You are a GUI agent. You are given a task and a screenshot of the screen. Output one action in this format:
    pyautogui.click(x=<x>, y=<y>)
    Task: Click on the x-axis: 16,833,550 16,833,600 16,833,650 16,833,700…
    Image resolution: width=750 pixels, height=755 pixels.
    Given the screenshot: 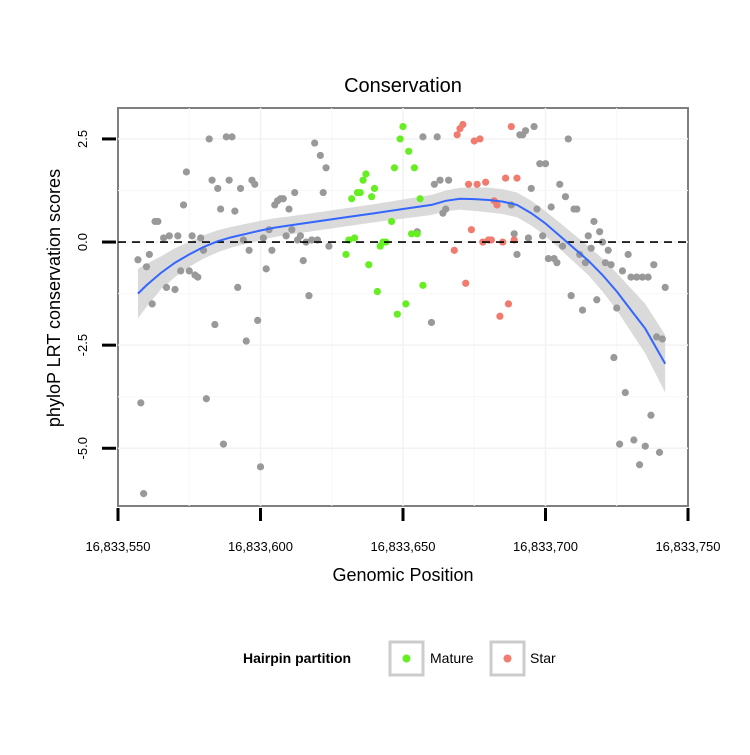 What is the action you would take?
    pyautogui.click(x=403, y=531)
    